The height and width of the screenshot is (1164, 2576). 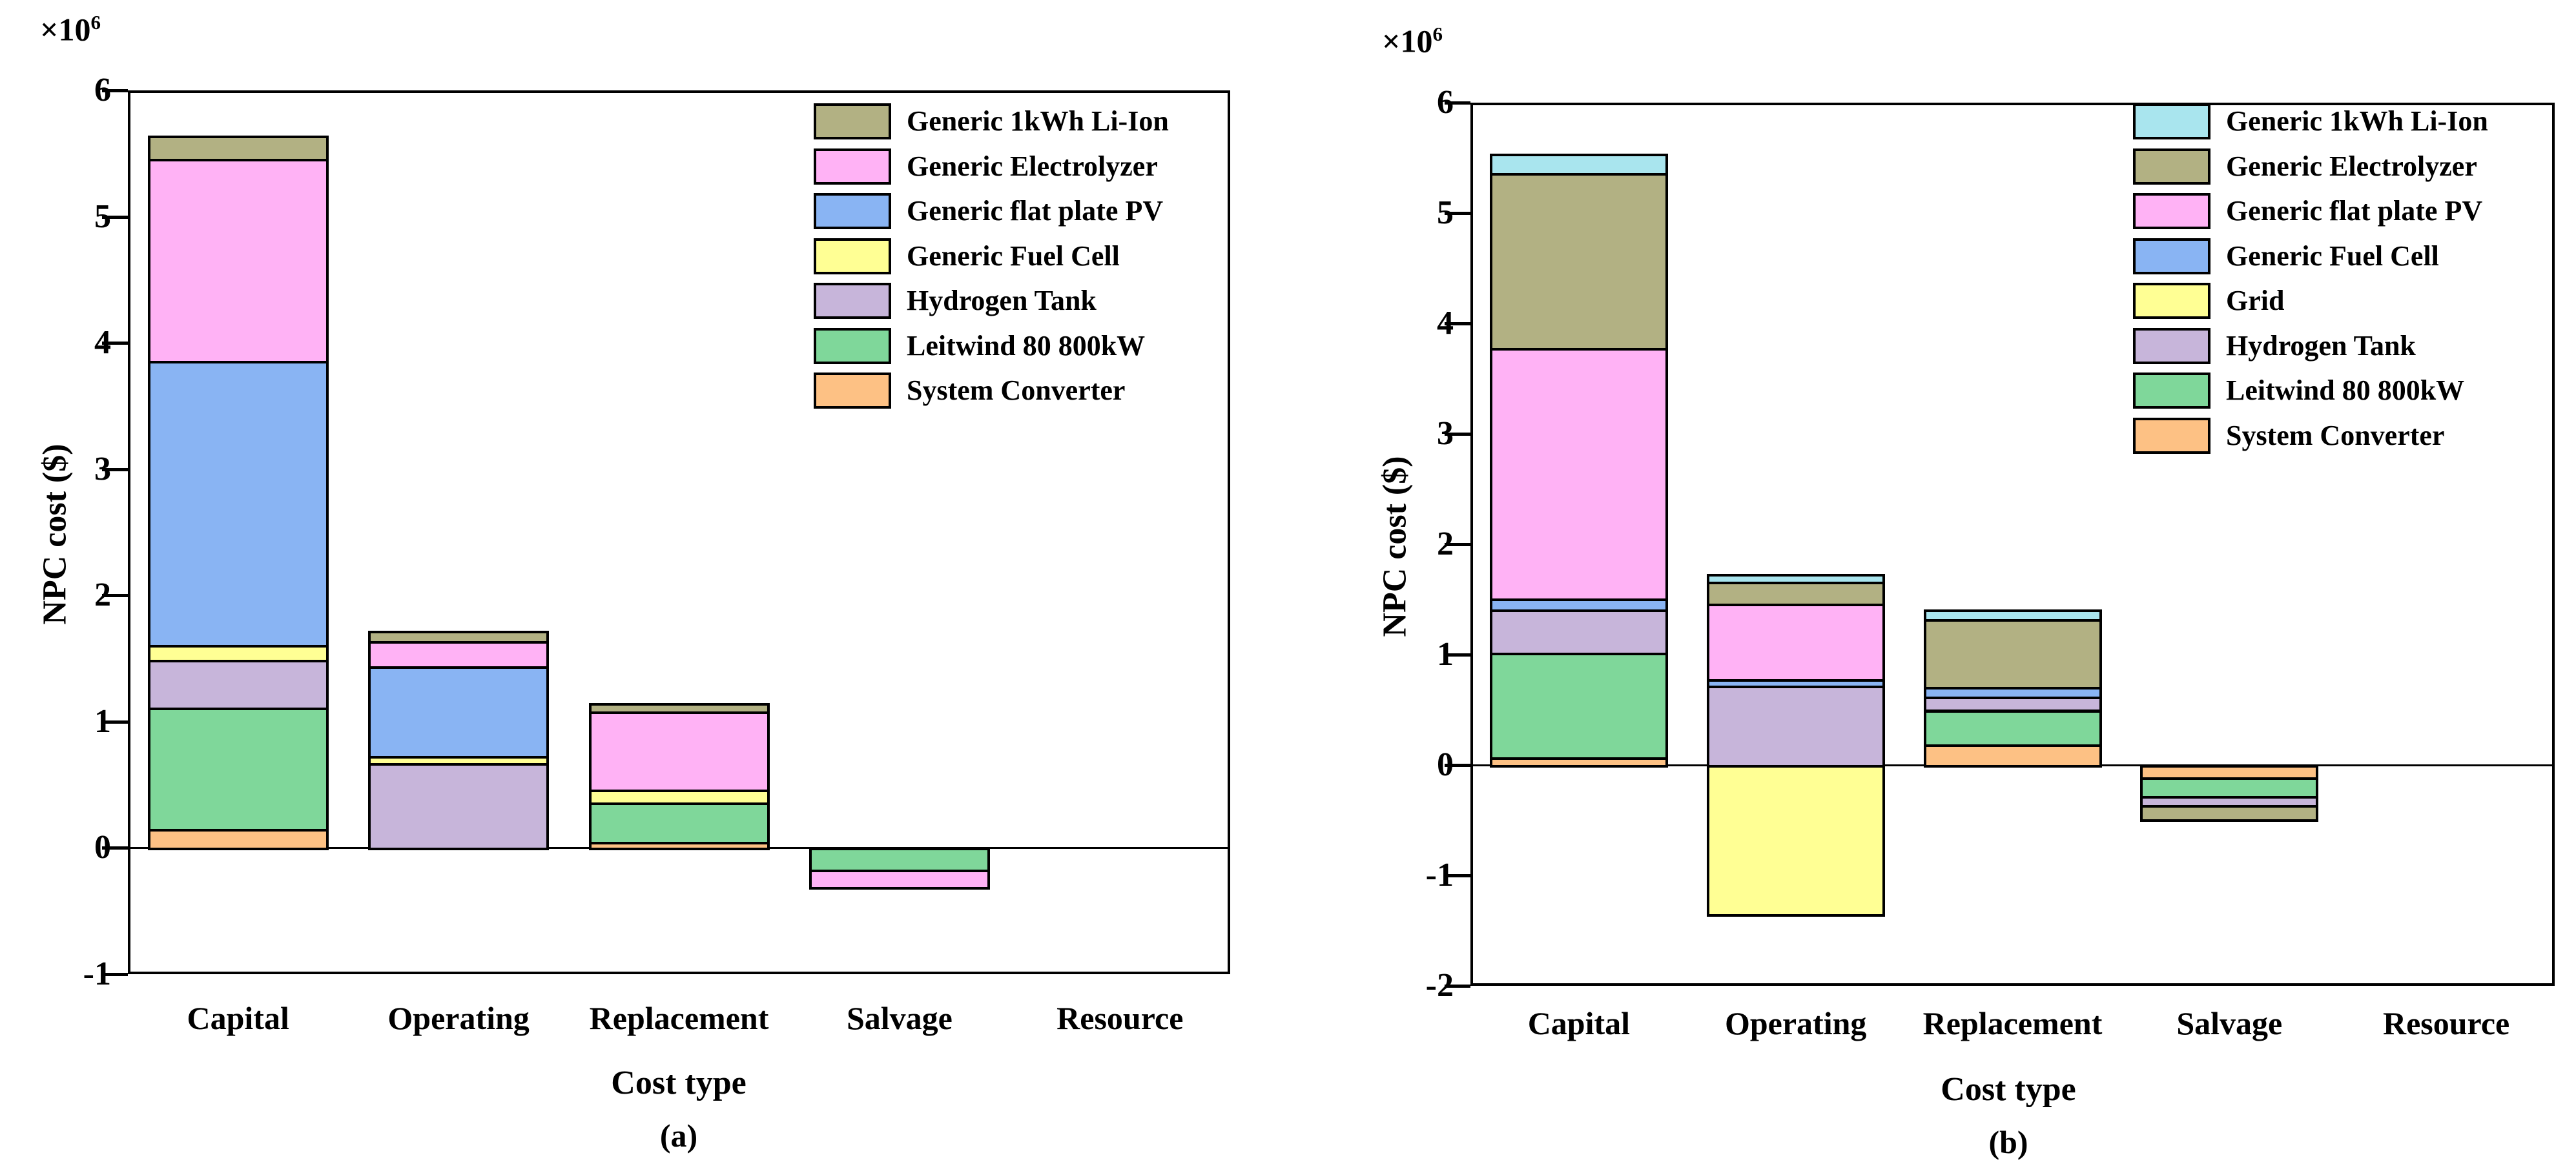 What do you see at coordinates (2008, 1142) in the screenshot?
I see `chart-caption-b: (b)` at bounding box center [2008, 1142].